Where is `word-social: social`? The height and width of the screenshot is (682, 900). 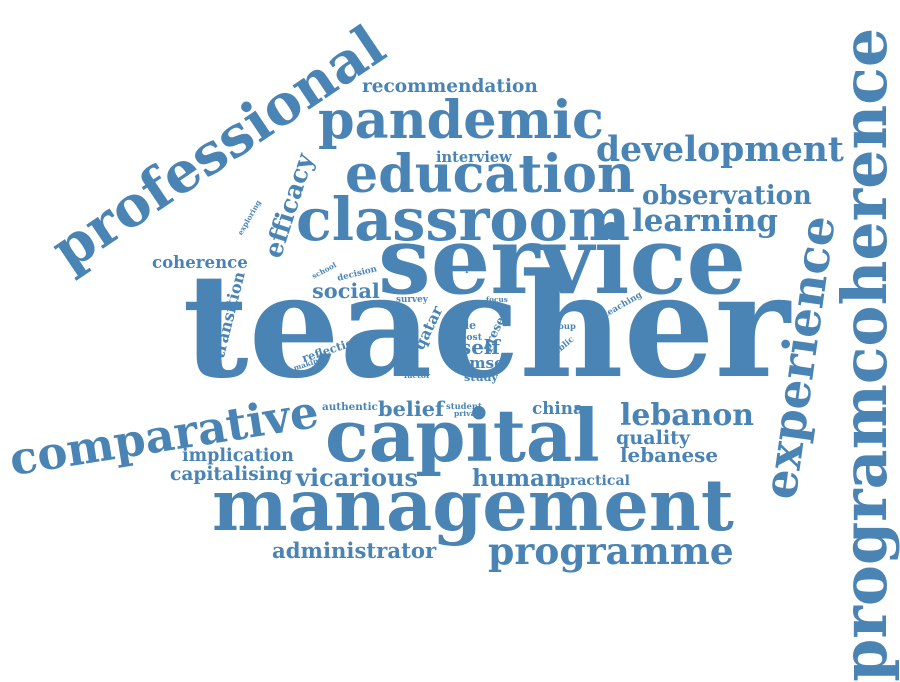
word-social: social is located at coordinates (346, 290).